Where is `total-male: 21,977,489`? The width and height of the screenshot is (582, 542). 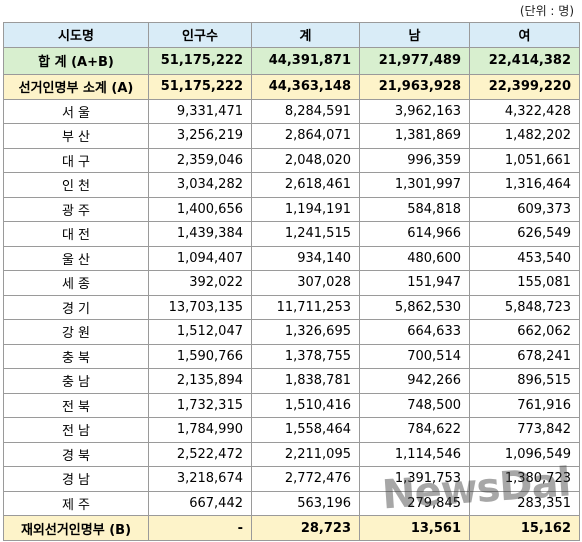
total-male: 21,977,489 is located at coordinates (414, 60).